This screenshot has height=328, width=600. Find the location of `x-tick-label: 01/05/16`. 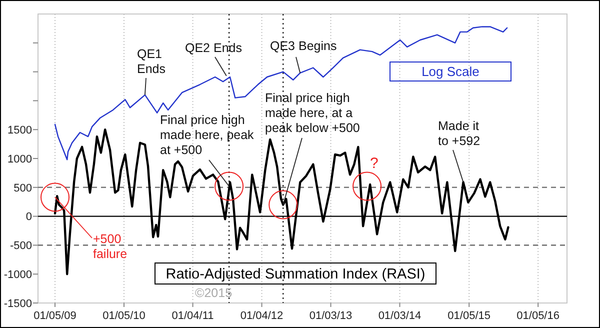

x-tick-label: 01/05/16 is located at coordinates (538, 316).